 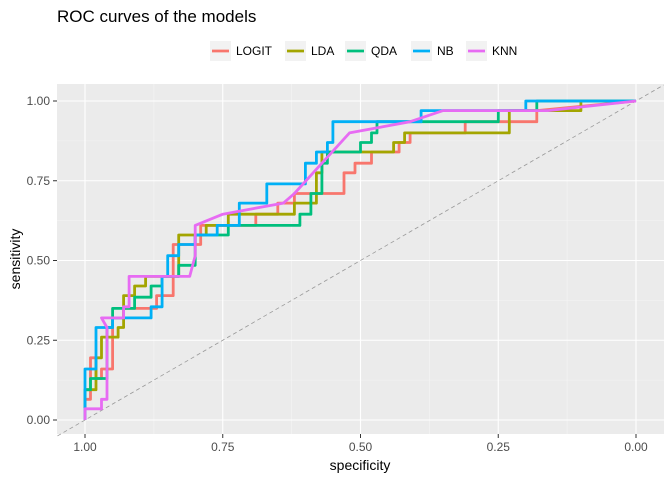 I want to click on y-tick-label: 0.50, so click(x=39, y=261).